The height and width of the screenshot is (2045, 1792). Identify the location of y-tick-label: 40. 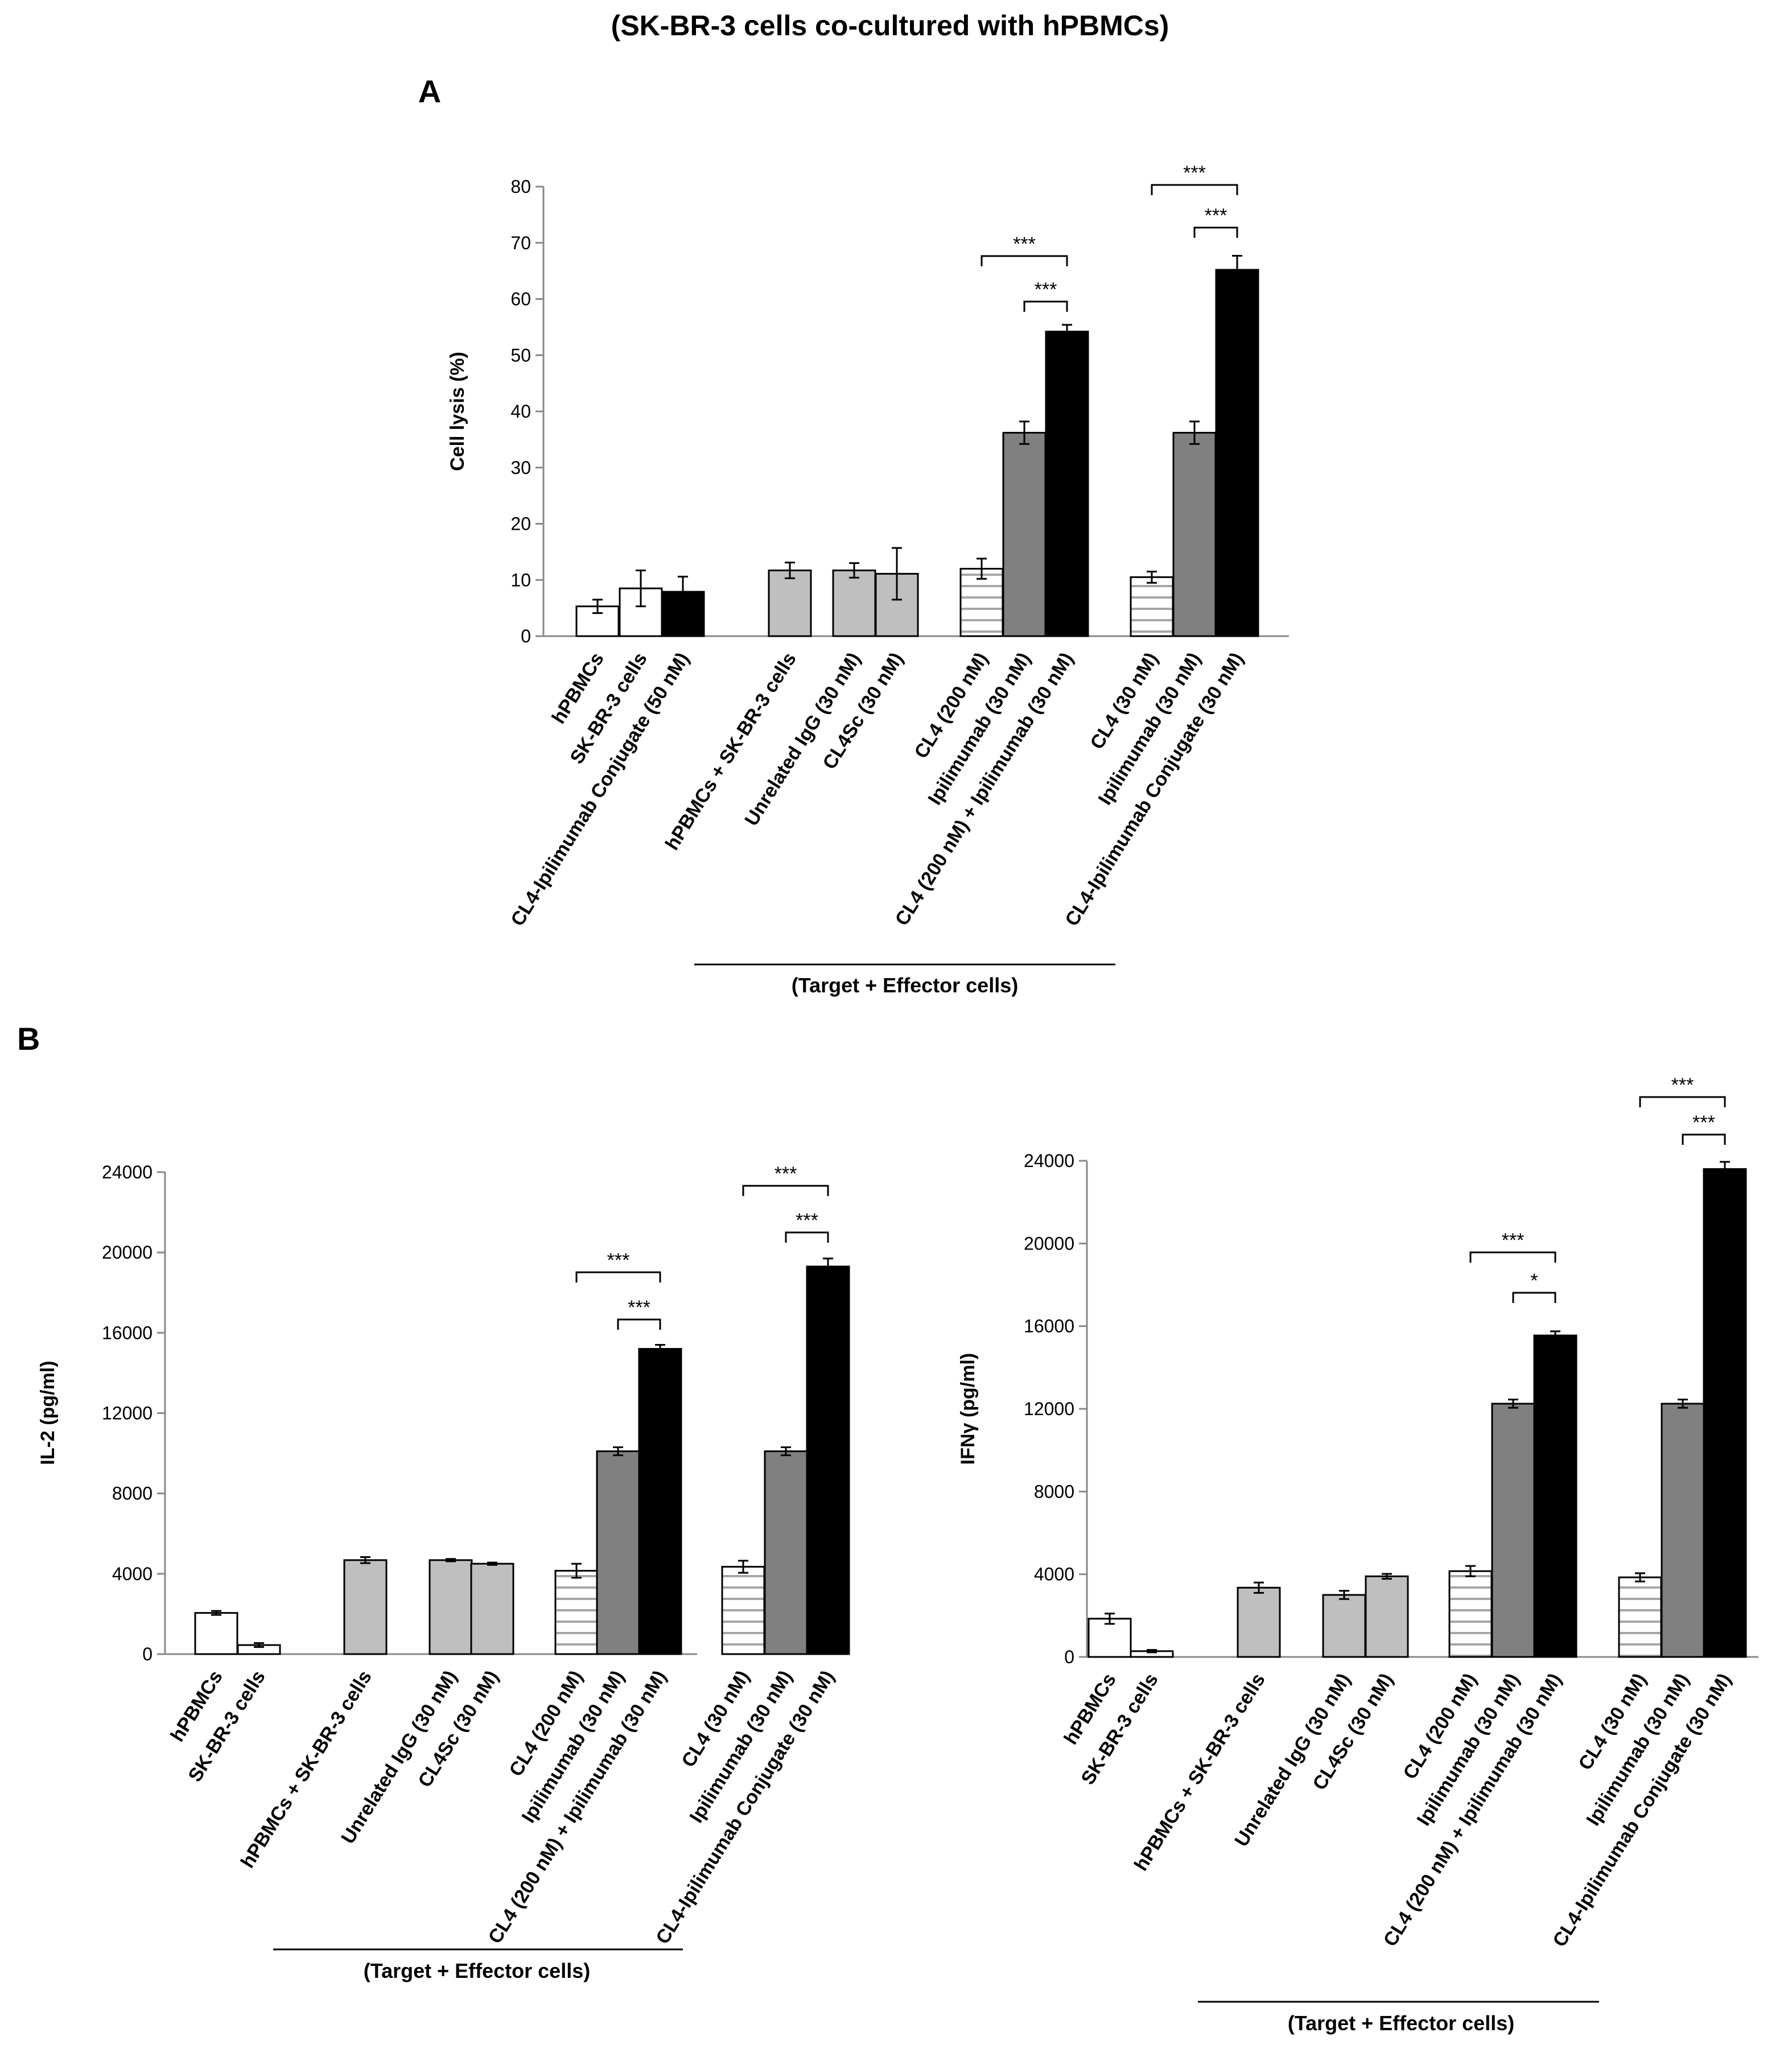
(520, 411).